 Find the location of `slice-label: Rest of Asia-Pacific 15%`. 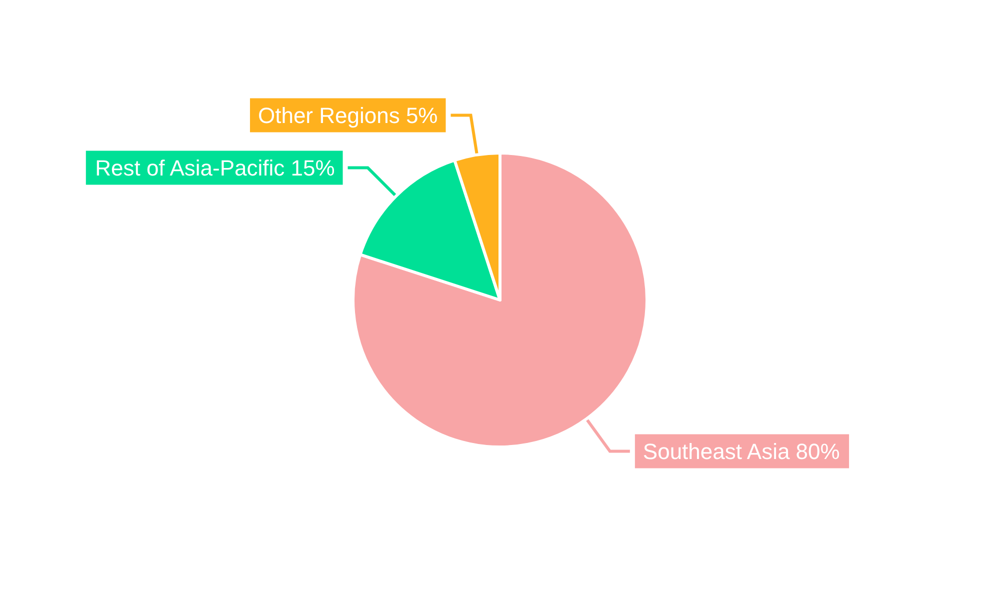

slice-label: Rest of Asia-Pacific 15% is located at coordinates (215, 167).